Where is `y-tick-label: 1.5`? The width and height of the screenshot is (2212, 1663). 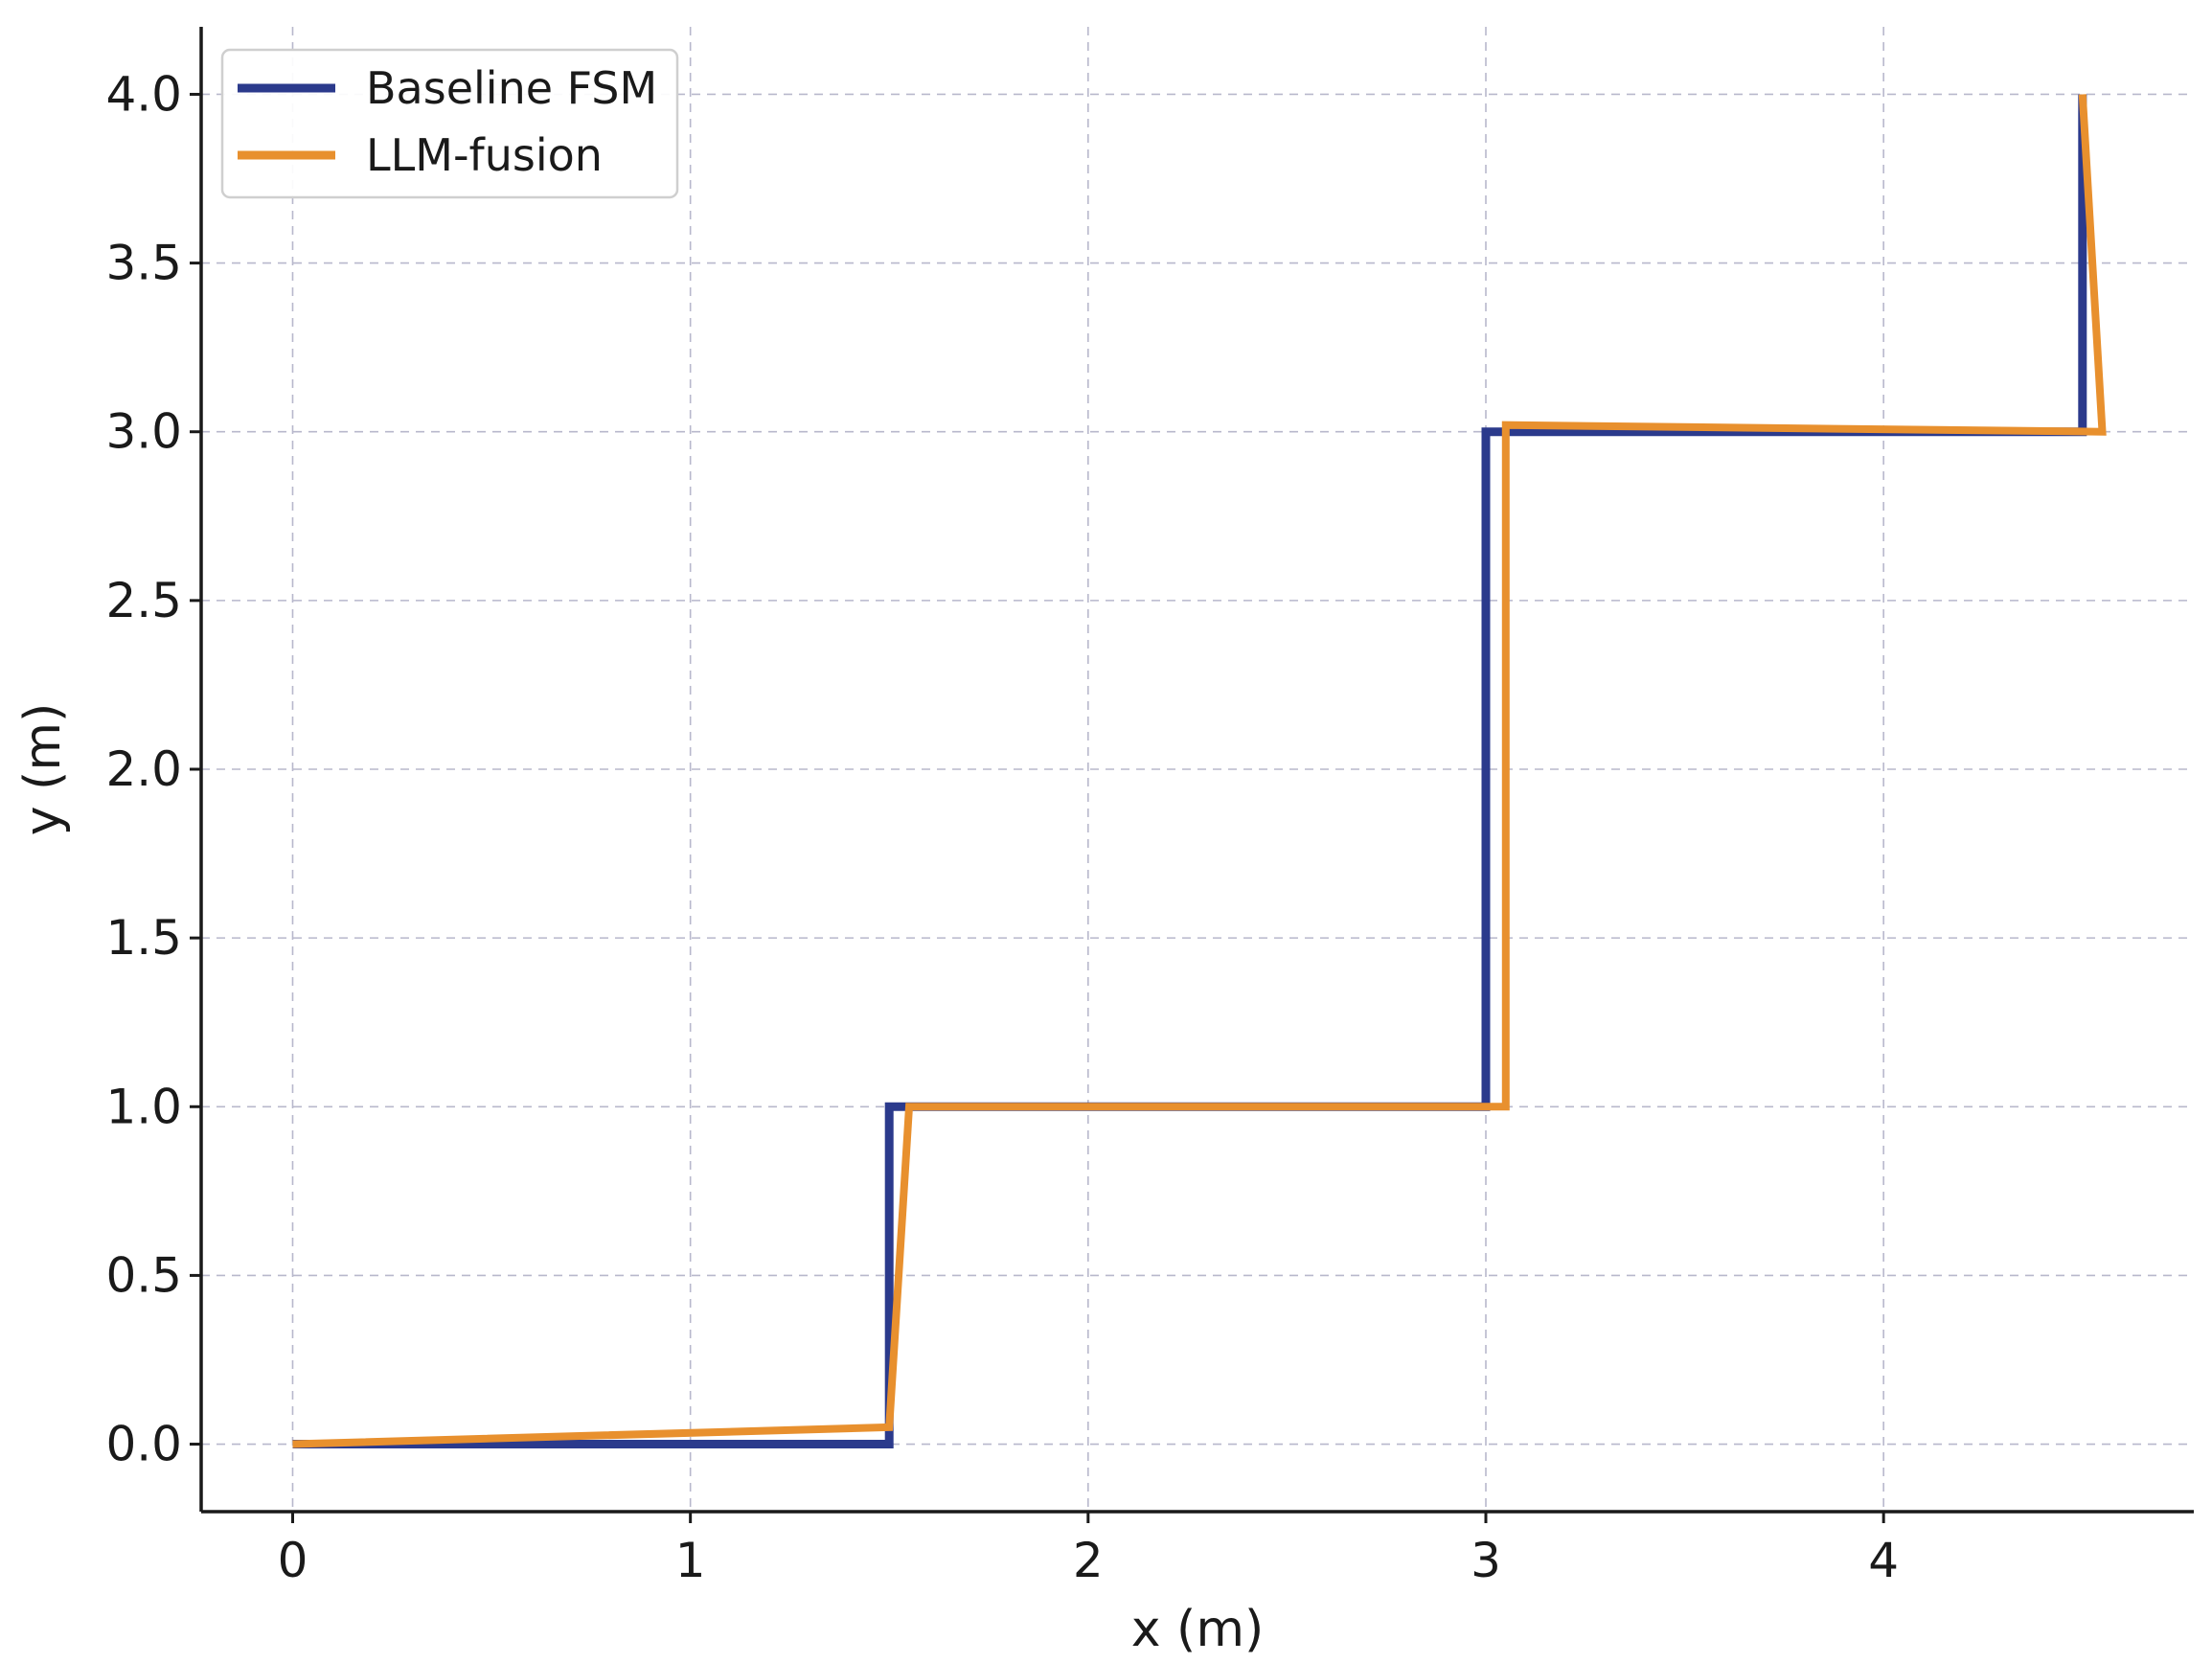 y-tick-label: 1.5 is located at coordinates (143, 938).